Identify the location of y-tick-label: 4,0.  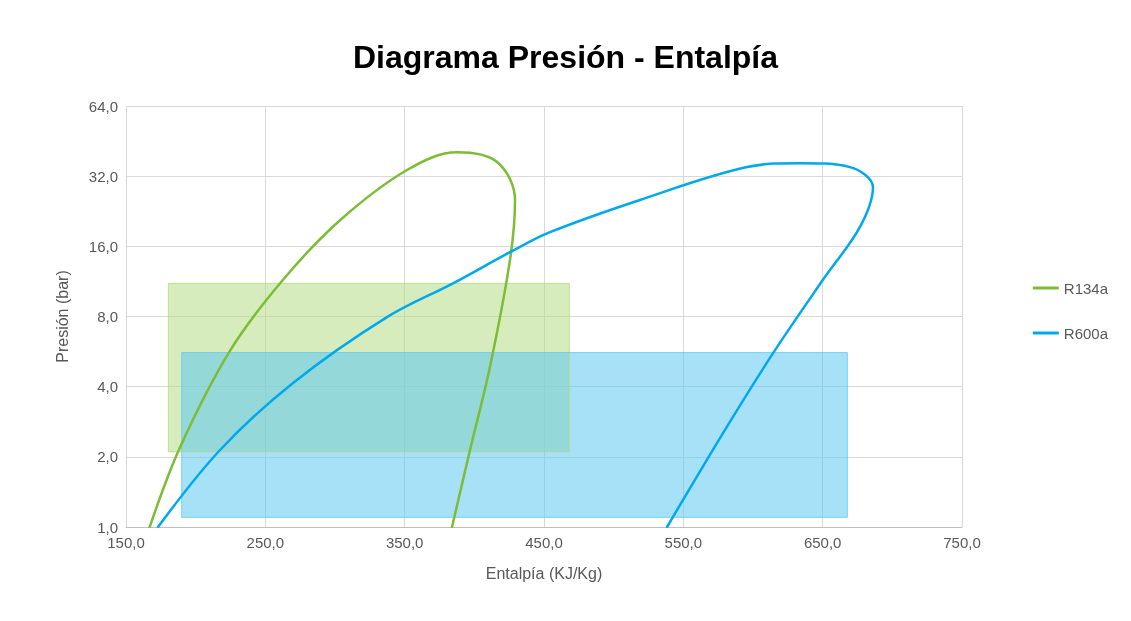
(107, 387).